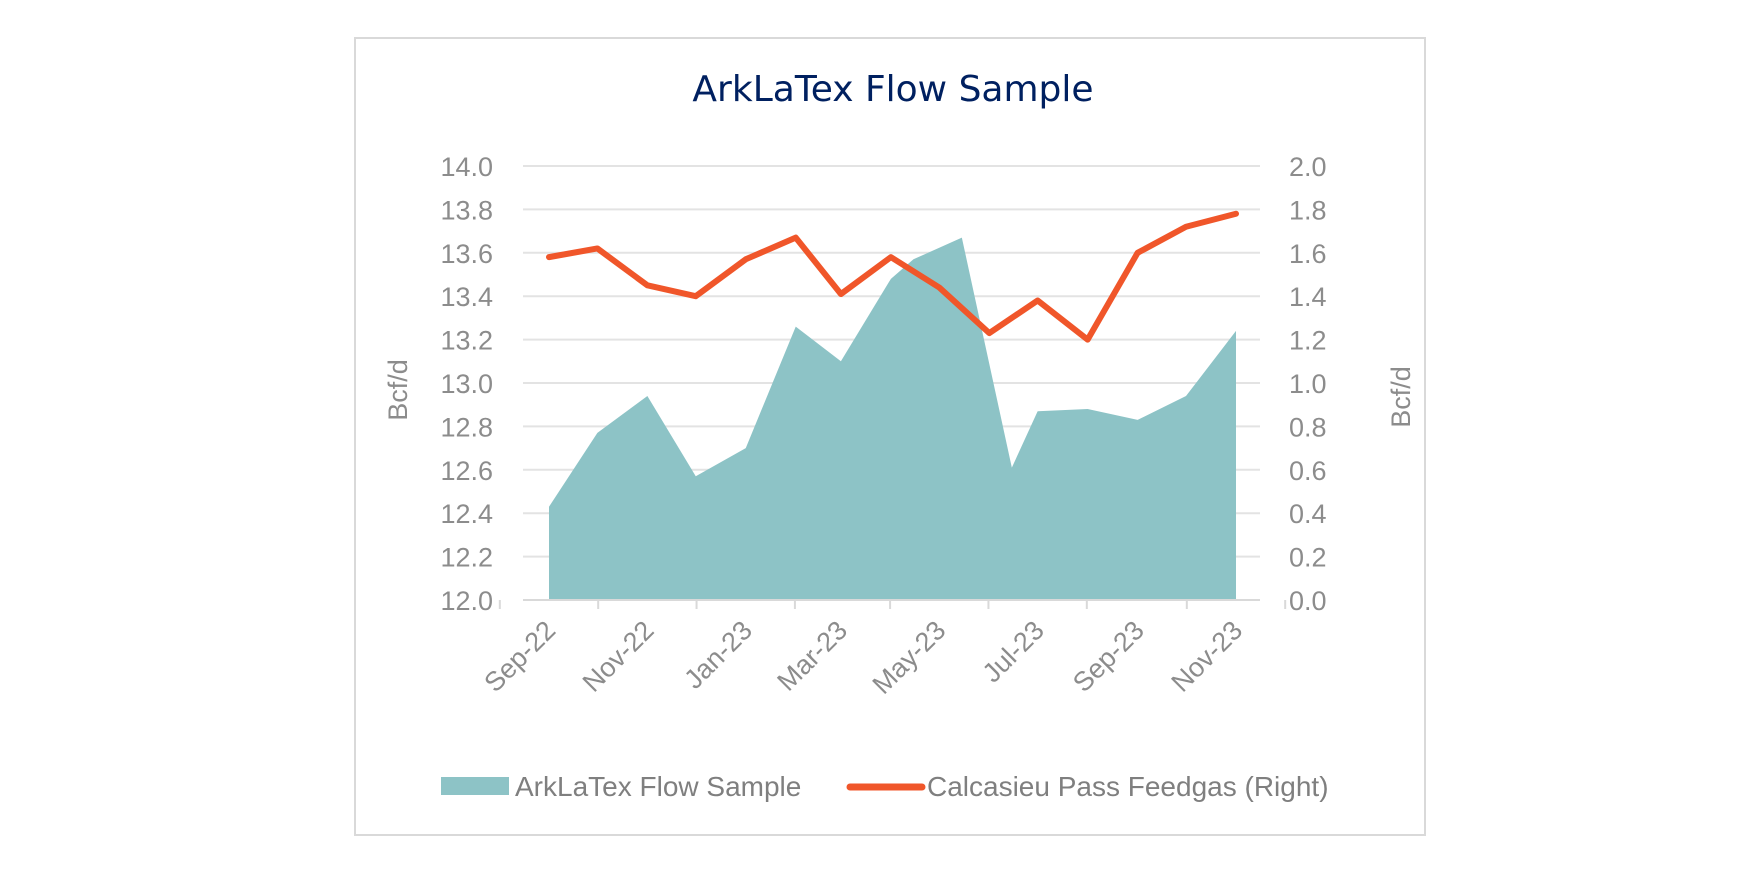 This screenshot has width=1750, height=875. Describe the element at coordinates (892, 89) in the screenshot. I see `chart-title: ArkLaTex Flow Sample` at that location.